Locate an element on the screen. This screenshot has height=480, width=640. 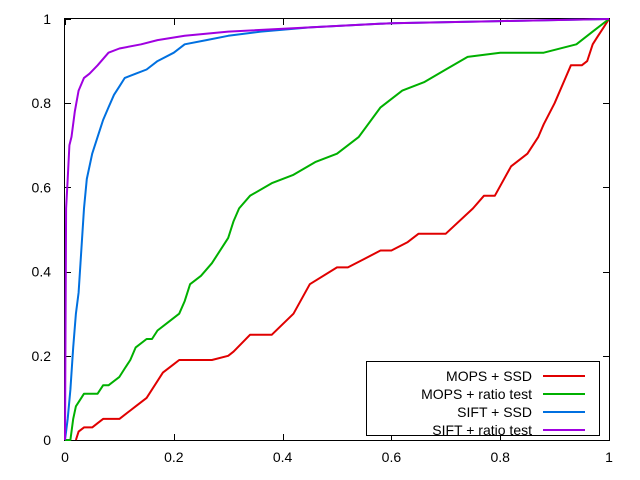
legend-label: MOPS + ratio test is located at coordinates (476, 394).